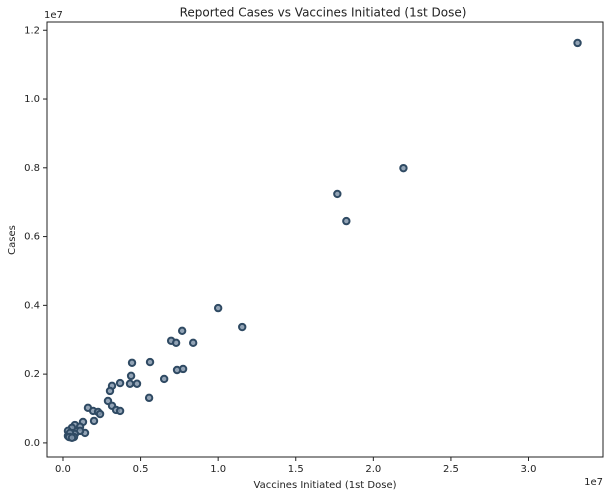 The width and height of the screenshot is (609, 496). I want to click on y-tick-label: 0.2, so click(32, 374).